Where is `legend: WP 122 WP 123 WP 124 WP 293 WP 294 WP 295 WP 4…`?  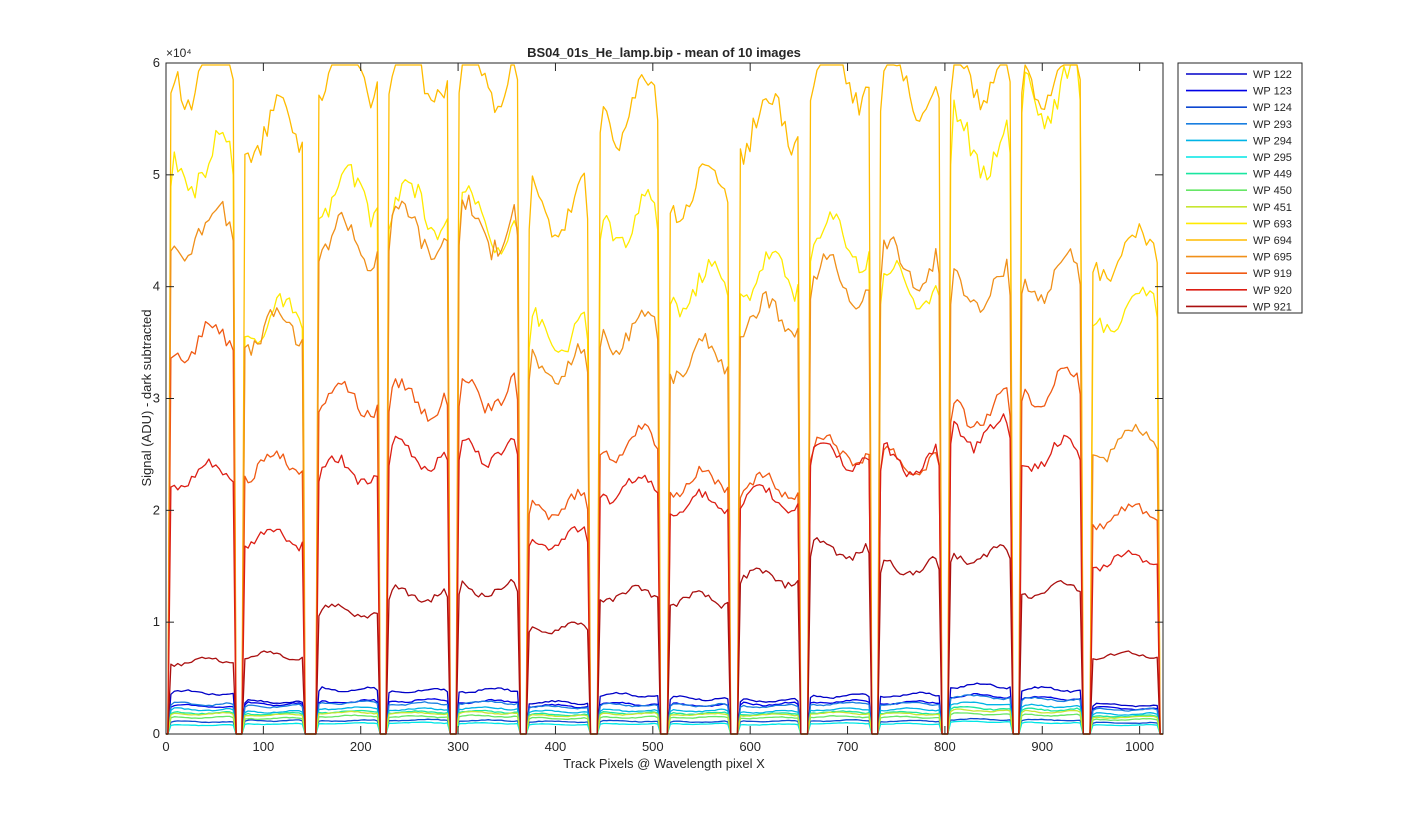 legend: WP 122 WP 123 WP 124 WP 293 WP 294 WP 295 WP 4… is located at coordinates (1240, 188).